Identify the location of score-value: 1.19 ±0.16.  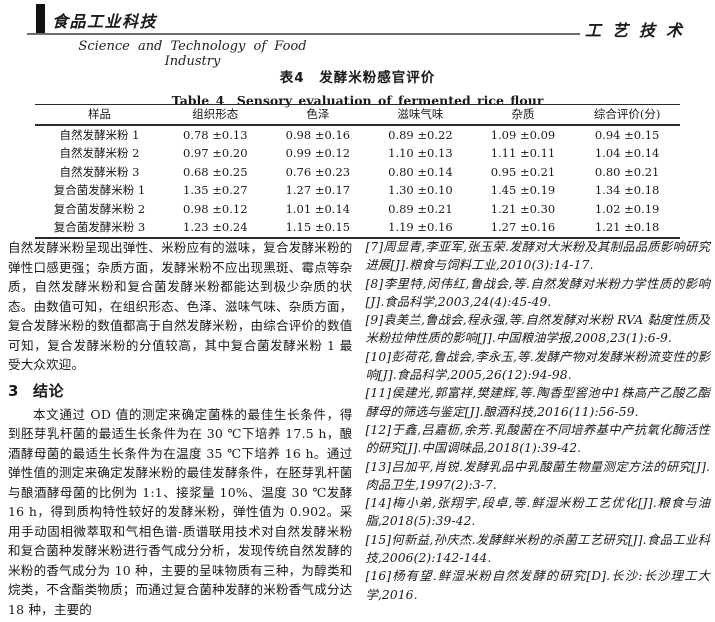
(420, 227).